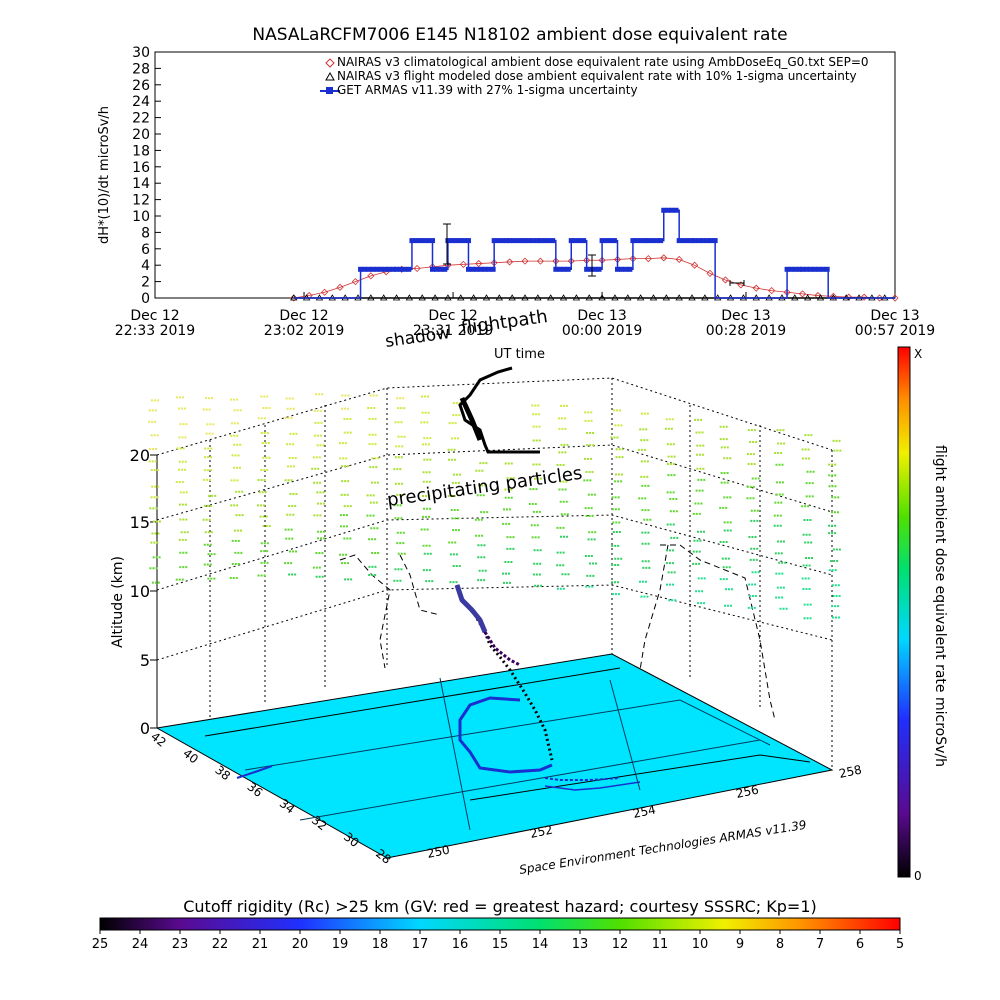 The width and height of the screenshot is (1000, 1000). I want to click on altitude-ticks: 0 5 10 15 20, so click(143, 592).